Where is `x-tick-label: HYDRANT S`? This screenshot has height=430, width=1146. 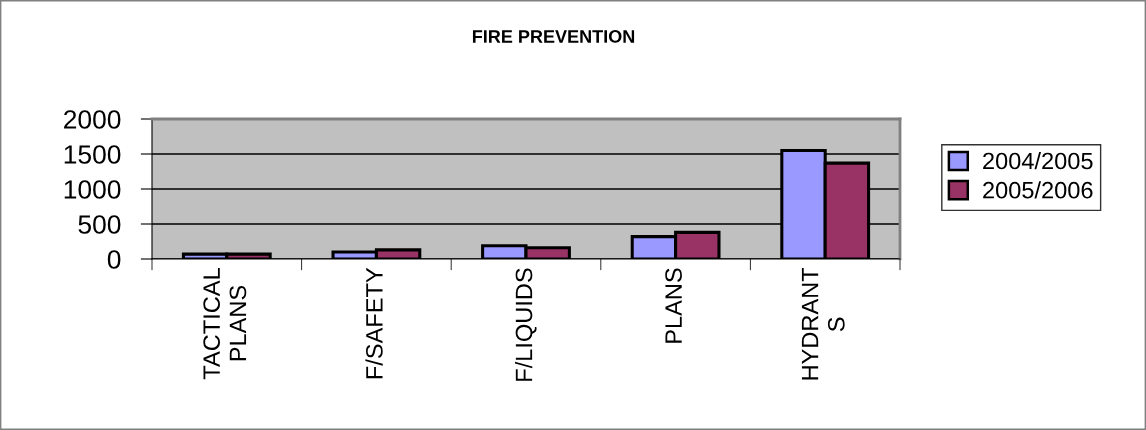
x-tick-label: HYDRANT S is located at coordinates (823, 323).